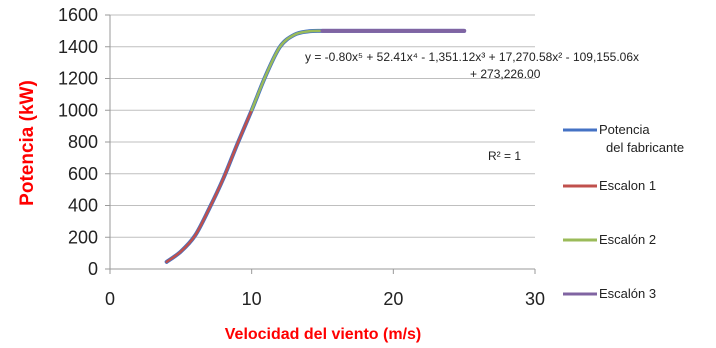  I want to click on x-tick-label: 30, so click(535, 299).